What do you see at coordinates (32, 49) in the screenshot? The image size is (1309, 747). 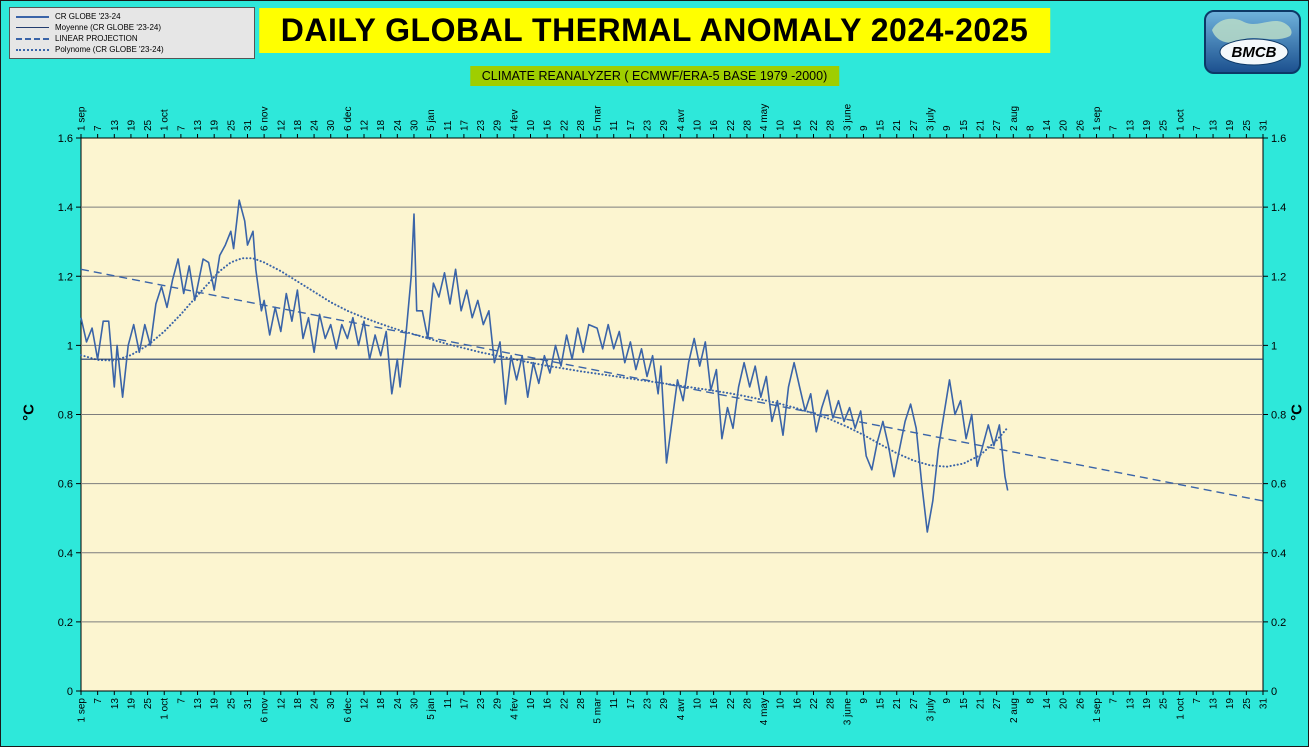 I see `legend-dotted-line-icon` at bounding box center [32, 49].